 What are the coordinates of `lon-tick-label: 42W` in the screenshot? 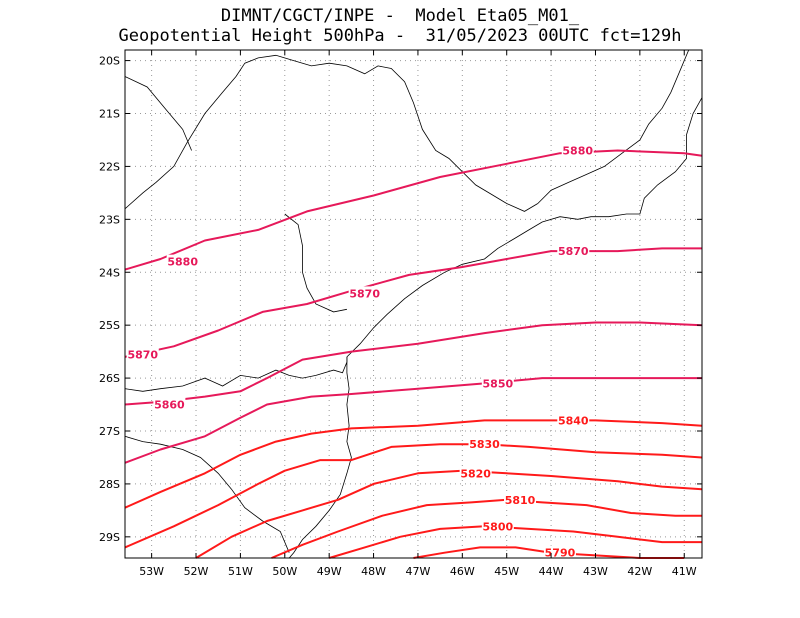 It's located at (639, 571).